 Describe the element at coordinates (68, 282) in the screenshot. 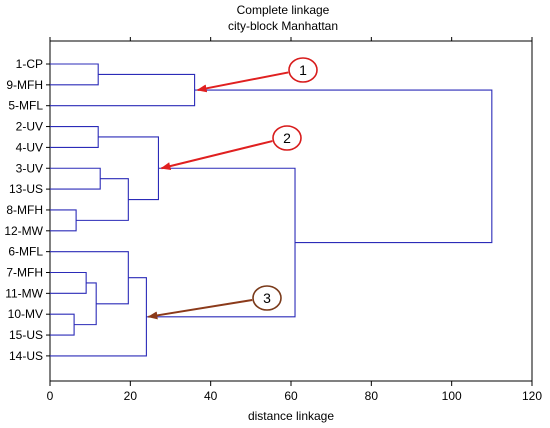

I see `dendrogram-link-H` at that location.